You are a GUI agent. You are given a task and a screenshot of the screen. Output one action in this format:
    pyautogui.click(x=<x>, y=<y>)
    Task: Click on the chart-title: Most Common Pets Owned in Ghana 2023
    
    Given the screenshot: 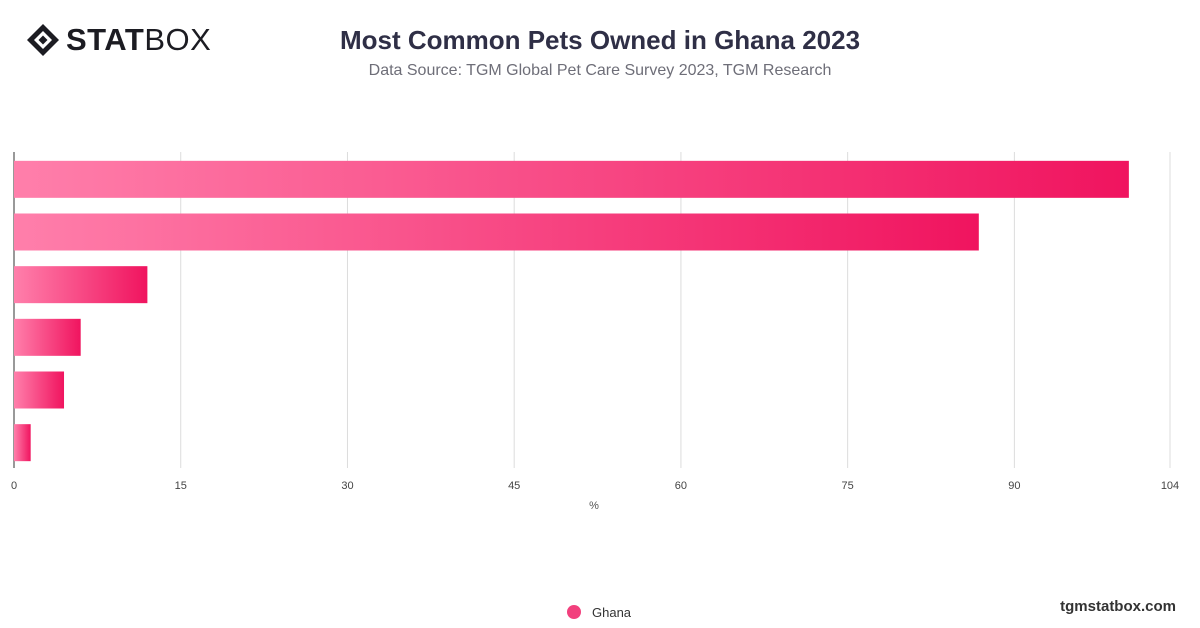 What is the action you would take?
    pyautogui.click(x=600, y=40)
    